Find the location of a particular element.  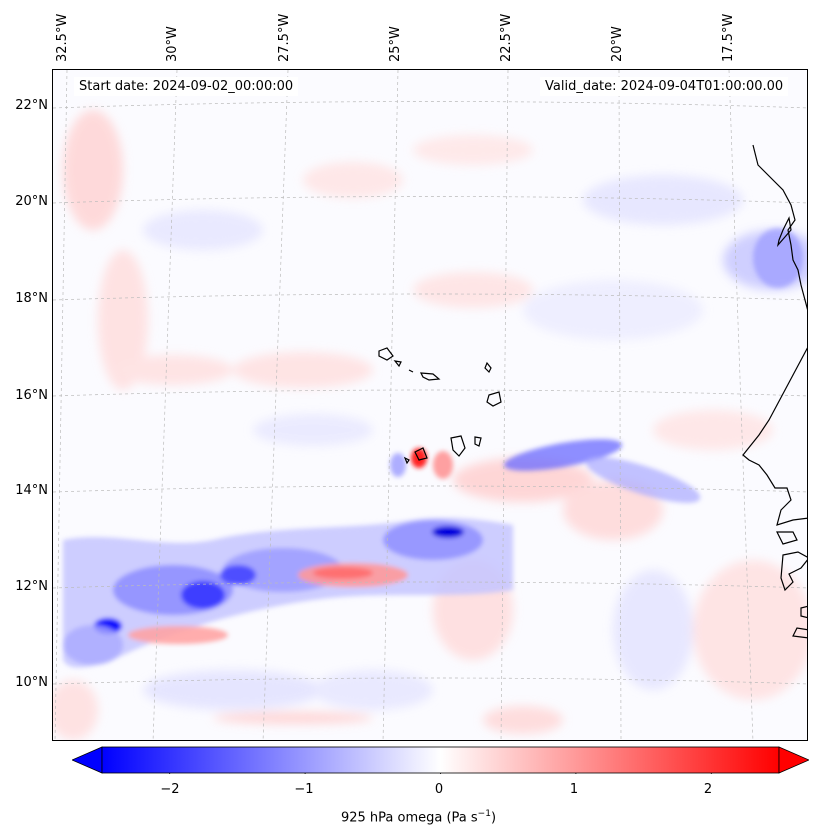

start-date-label: Start date: 2024-09-02_00:00:00 is located at coordinates (186, 86).